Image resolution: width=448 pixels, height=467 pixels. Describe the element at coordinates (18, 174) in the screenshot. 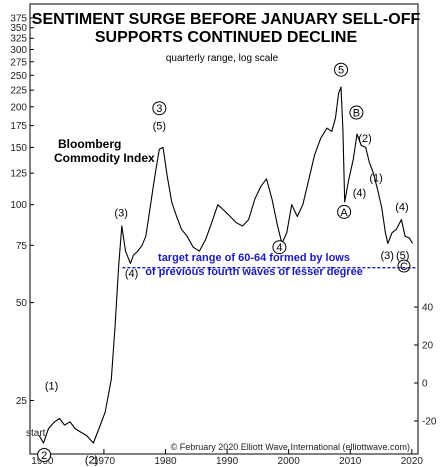

I see `left-tick-label-10: 125` at that location.